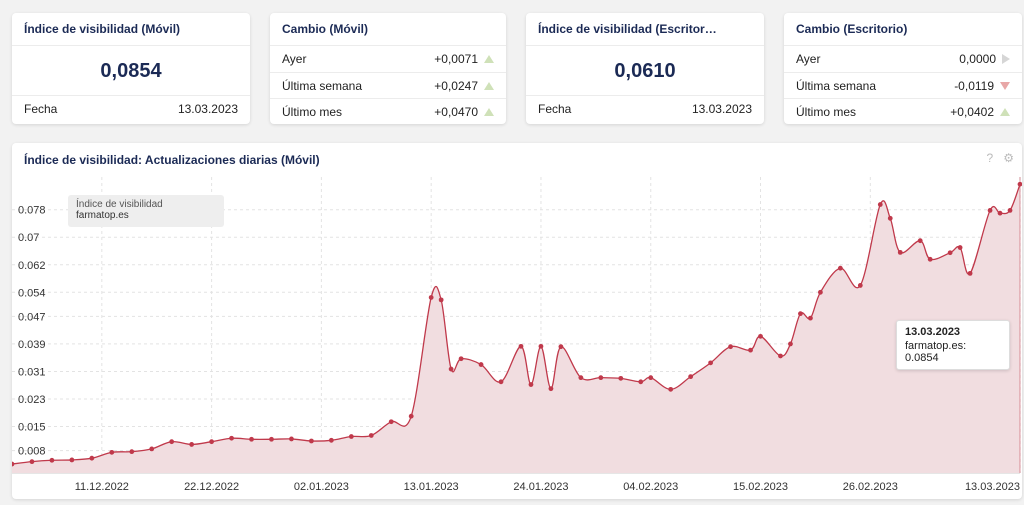 The image size is (1024, 505). Describe the element at coordinates (388, 85) in the screenshot. I see `mobile-change-row-week: Última semana +0,0247` at that location.